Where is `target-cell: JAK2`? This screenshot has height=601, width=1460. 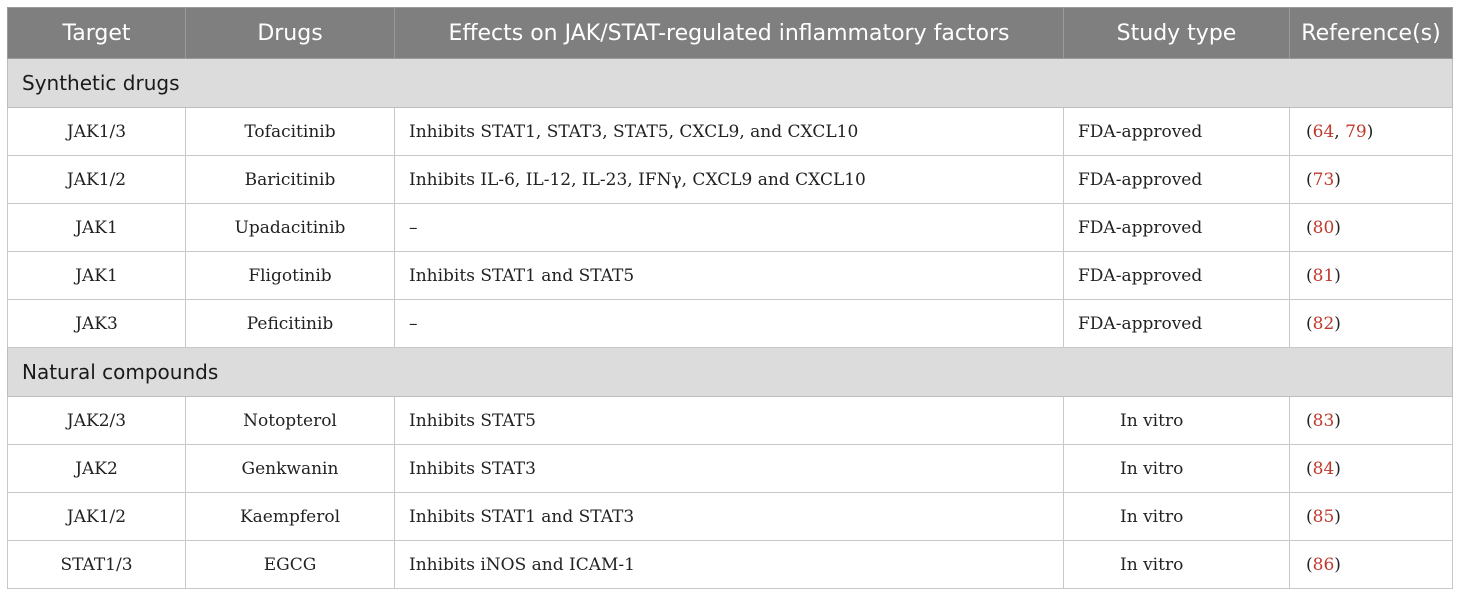
target-cell: JAK2 is located at coordinates (96, 468).